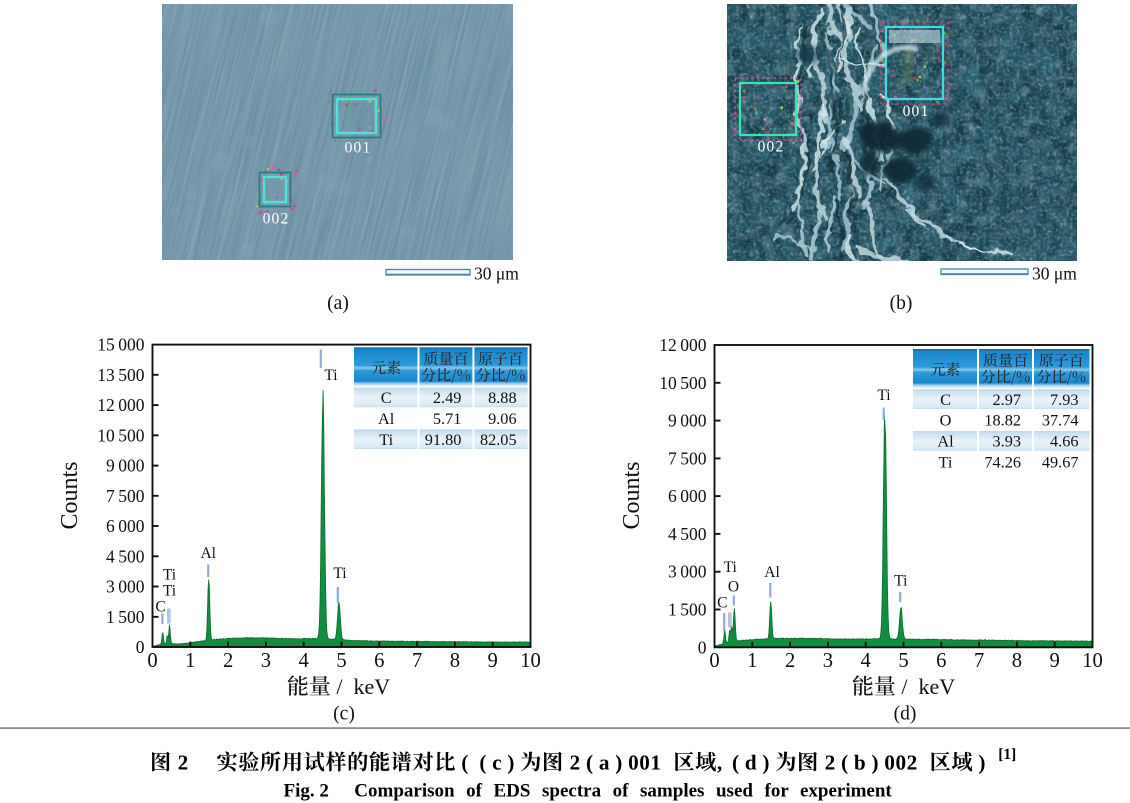 The height and width of the screenshot is (803, 1130). Describe the element at coordinates (443, 439) in the screenshot. I see `svg-text: 91.80` at that location.